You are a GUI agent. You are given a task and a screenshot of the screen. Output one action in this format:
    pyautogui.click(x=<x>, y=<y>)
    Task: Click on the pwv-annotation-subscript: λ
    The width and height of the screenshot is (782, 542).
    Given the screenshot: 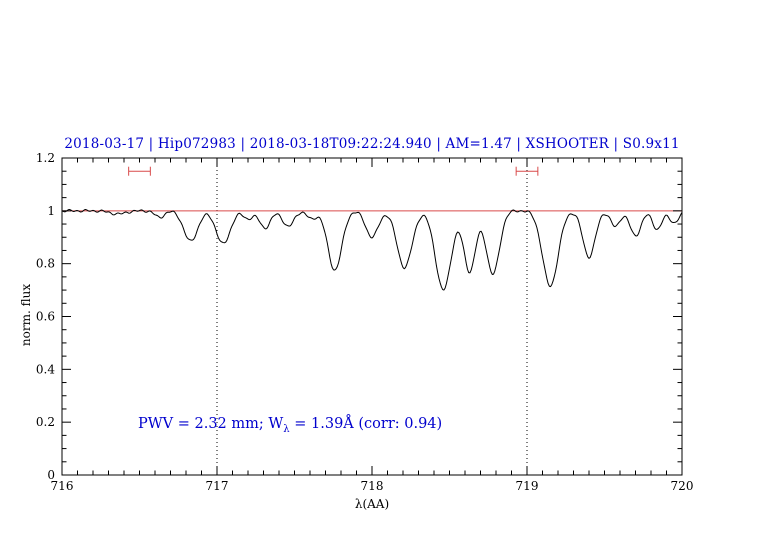 What is the action you would take?
    pyautogui.click(x=286, y=429)
    